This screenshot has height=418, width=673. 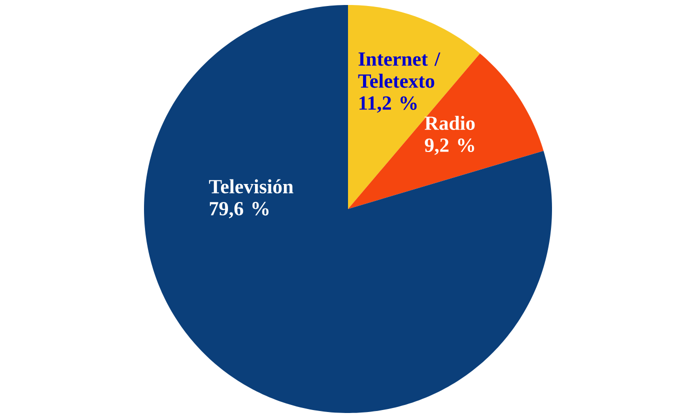 What do you see at coordinates (388, 104) in the screenshot?
I see `data-label: 11,2 %` at bounding box center [388, 104].